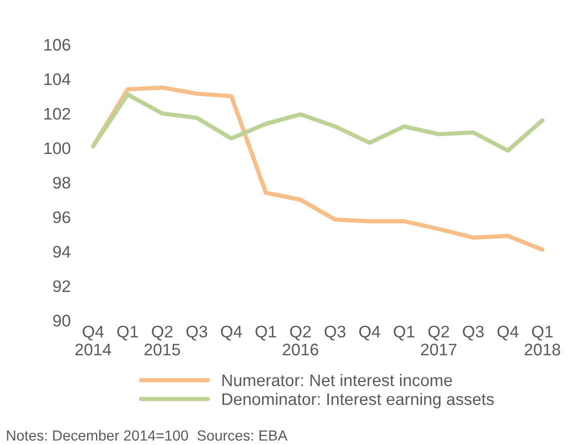  I want to click on y-tick-label: 92, so click(61, 286).